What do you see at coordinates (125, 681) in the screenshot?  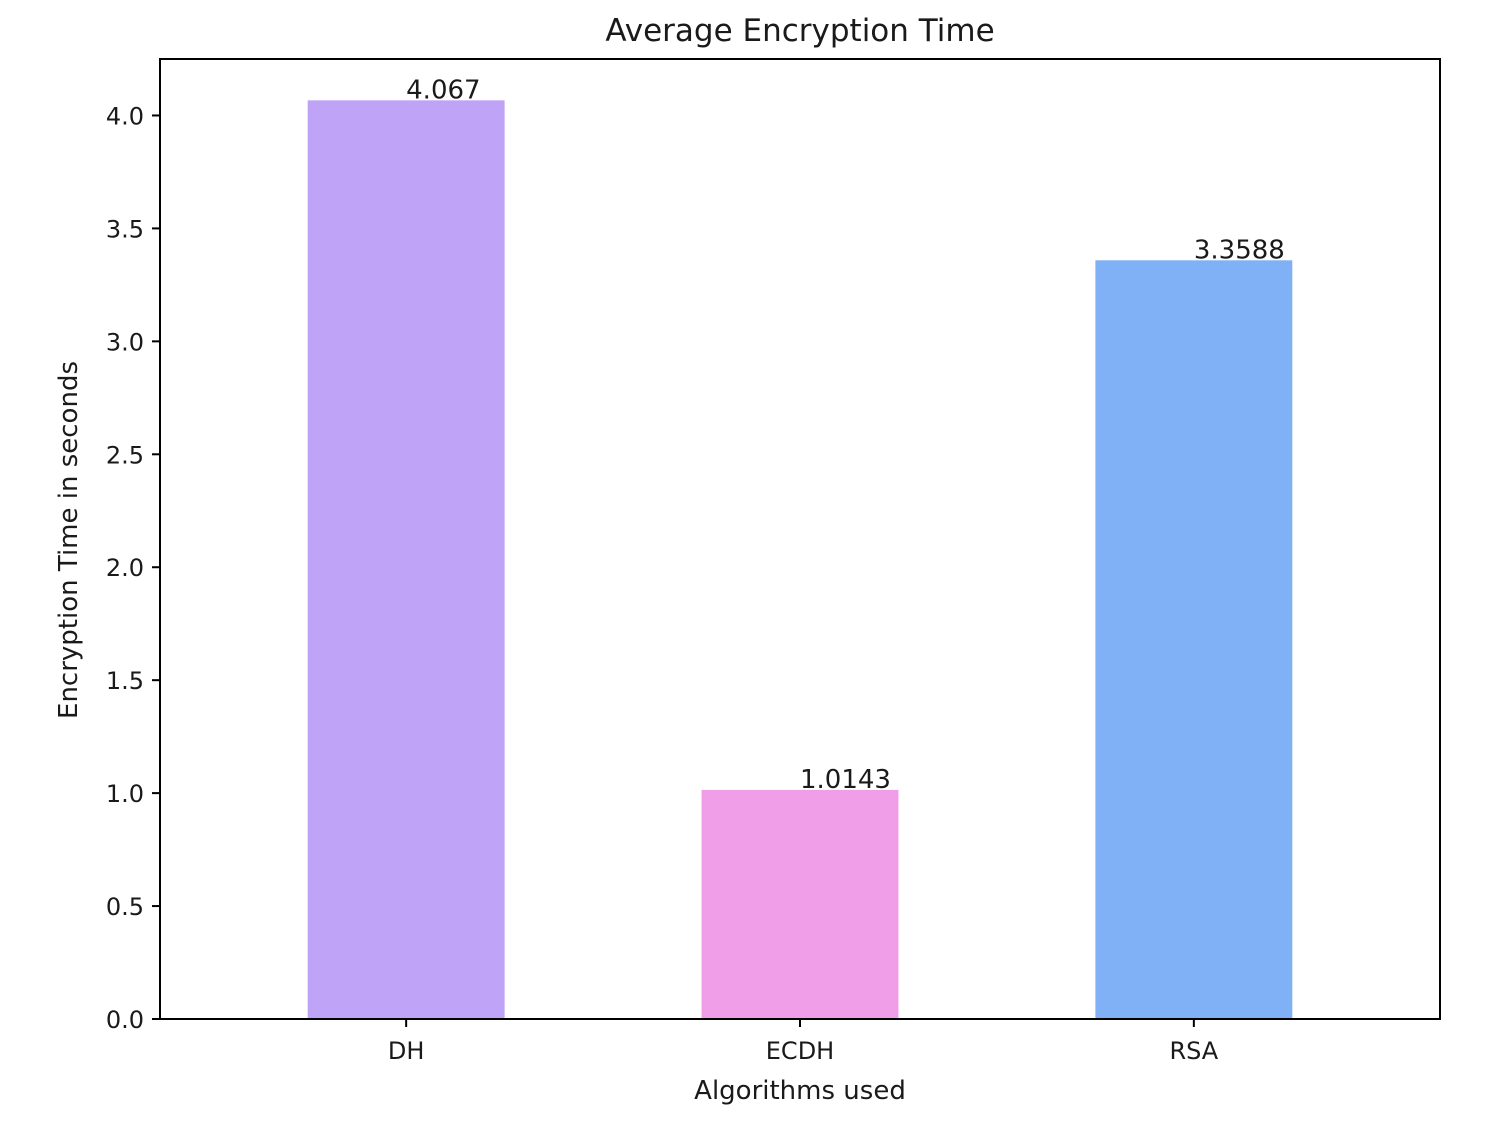 I see `y-tick-label: 1.5` at bounding box center [125, 681].